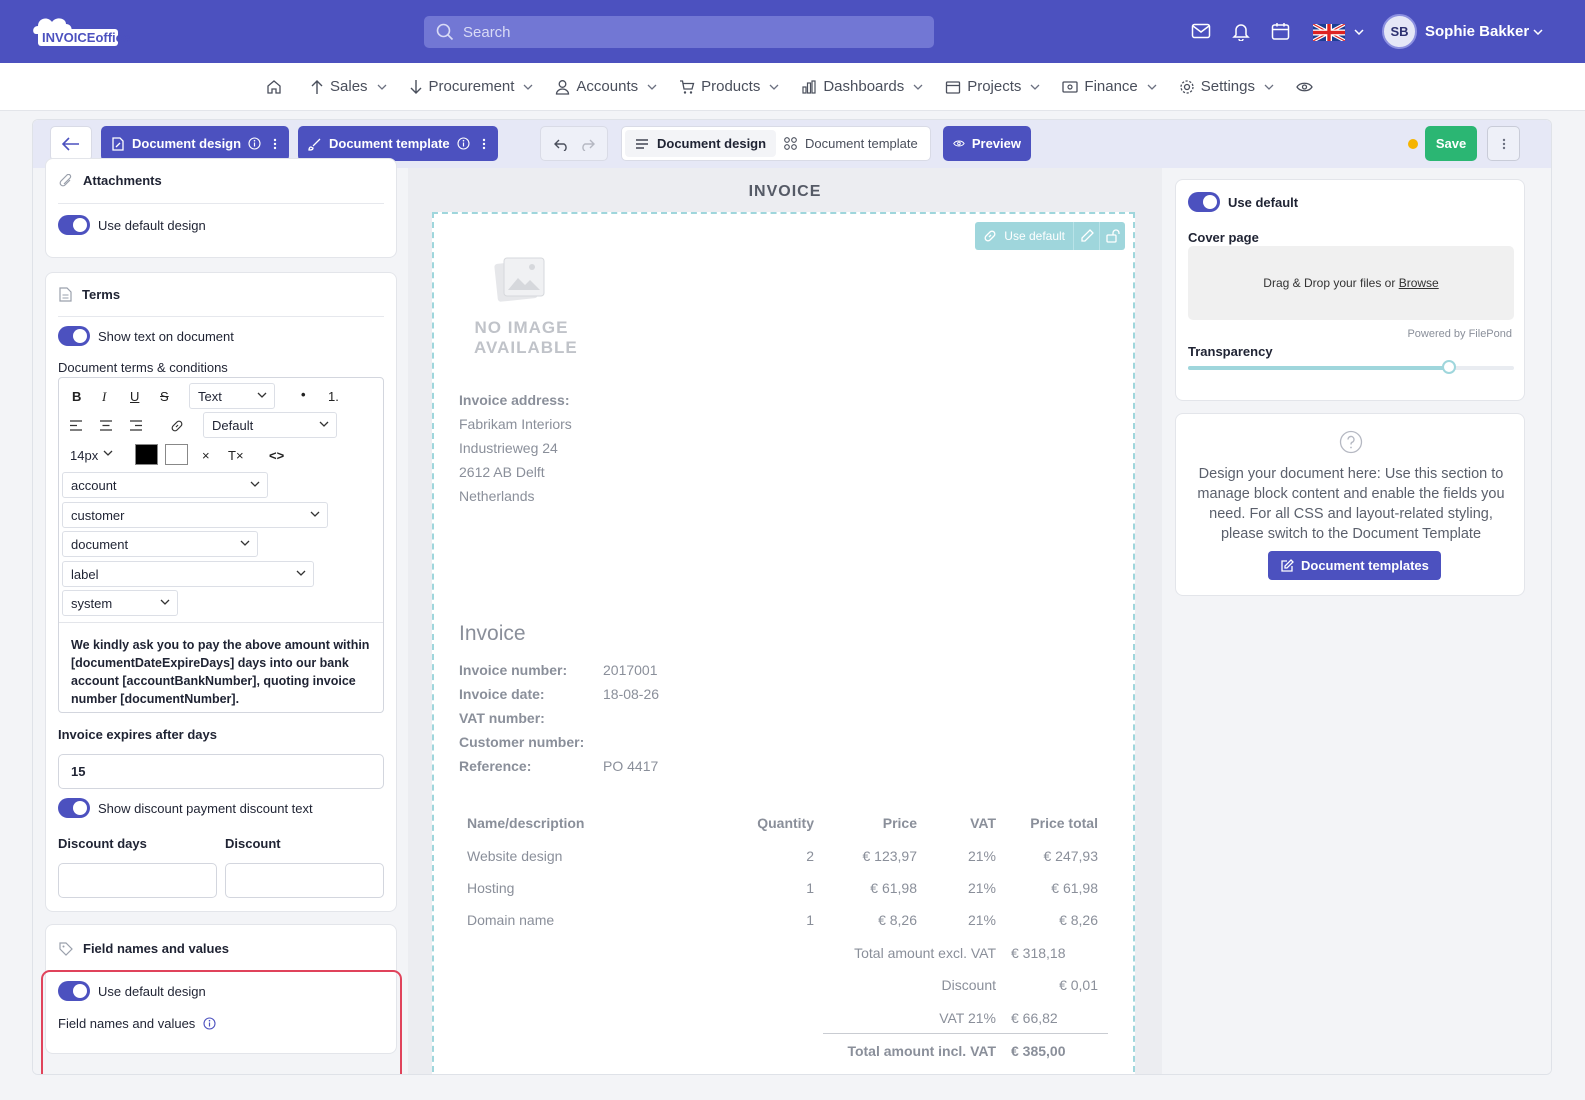 The height and width of the screenshot is (1100, 1585). What do you see at coordinates (177, 426) in the screenshot?
I see `link-icon` at bounding box center [177, 426].